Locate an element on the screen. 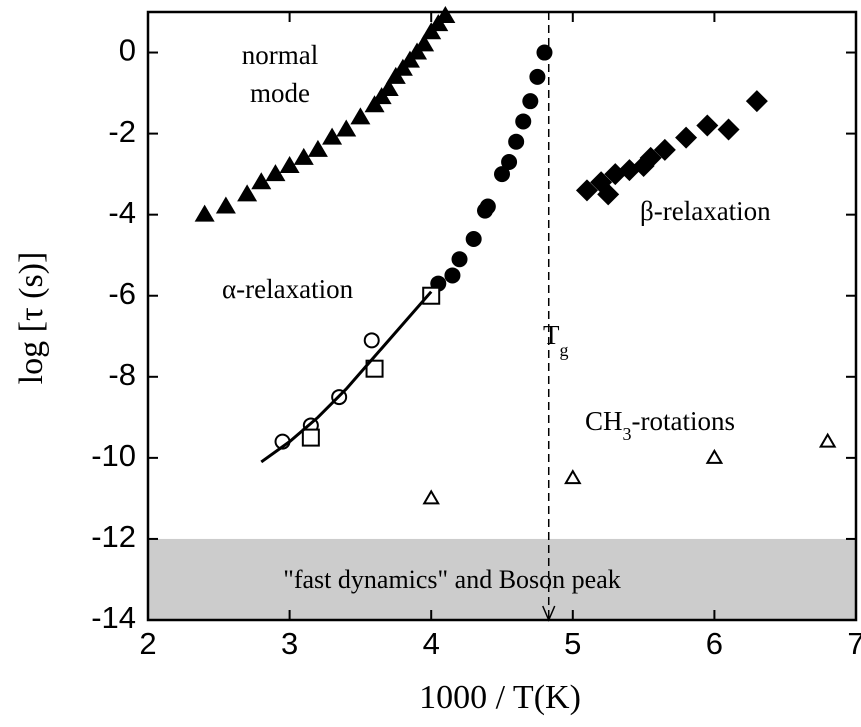  x-tick-label: 7 is located at coordinates (854, 643).